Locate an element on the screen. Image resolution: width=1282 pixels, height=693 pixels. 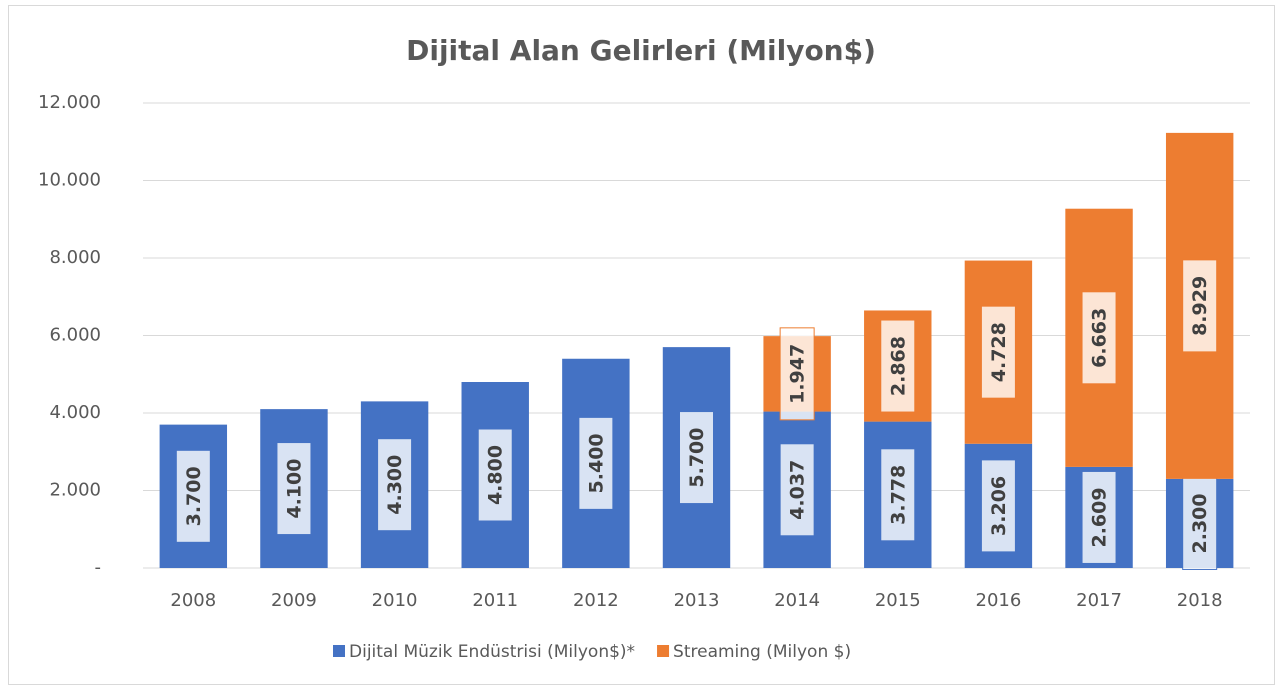
data-label-text: 6.663 is located at coordinates (1100, 338).